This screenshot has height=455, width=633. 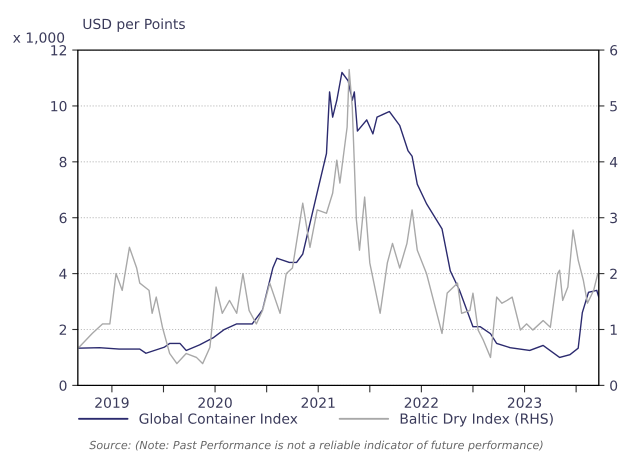 What do you see at coordinates (63, 162) in the screenshot?
I see `y-tick-label: 8` at bounding box center [63, 162].